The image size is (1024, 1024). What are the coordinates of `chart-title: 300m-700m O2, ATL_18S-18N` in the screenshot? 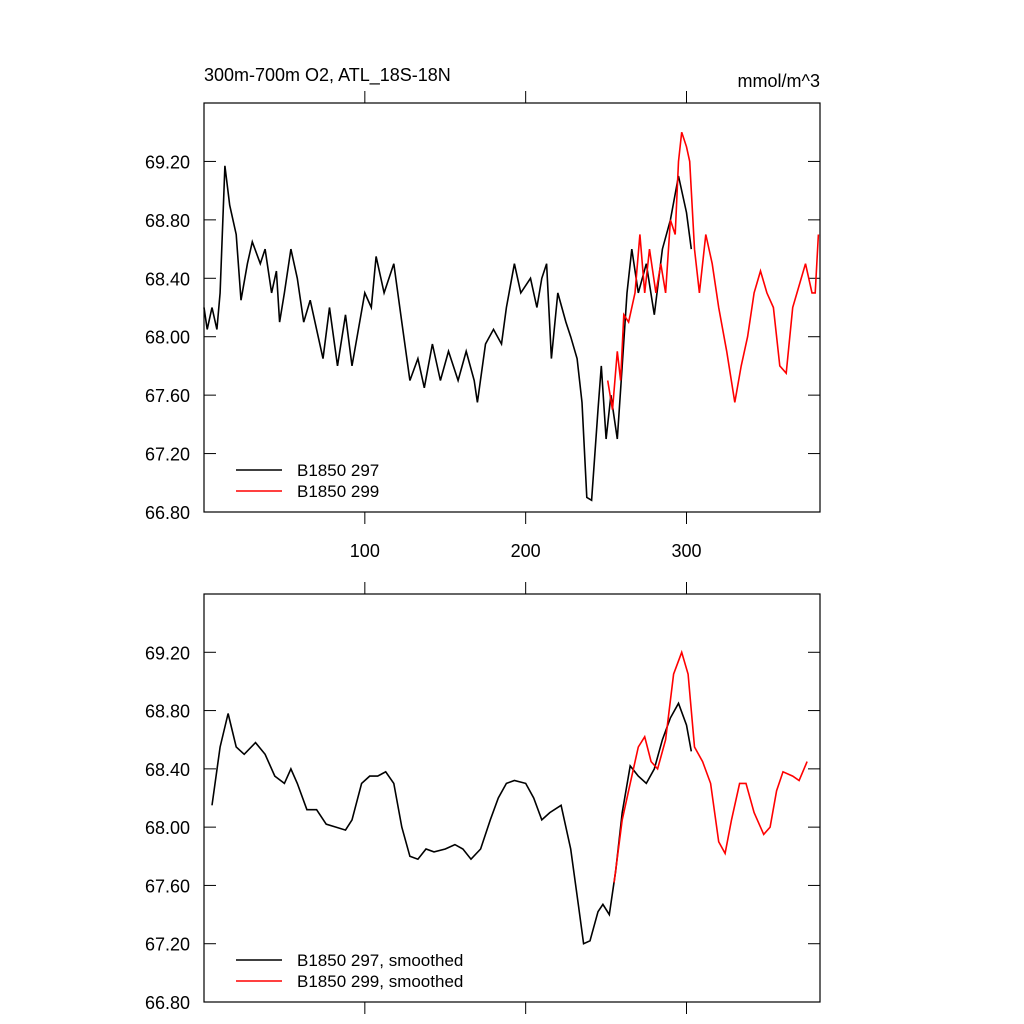 It's located at (327, 75).